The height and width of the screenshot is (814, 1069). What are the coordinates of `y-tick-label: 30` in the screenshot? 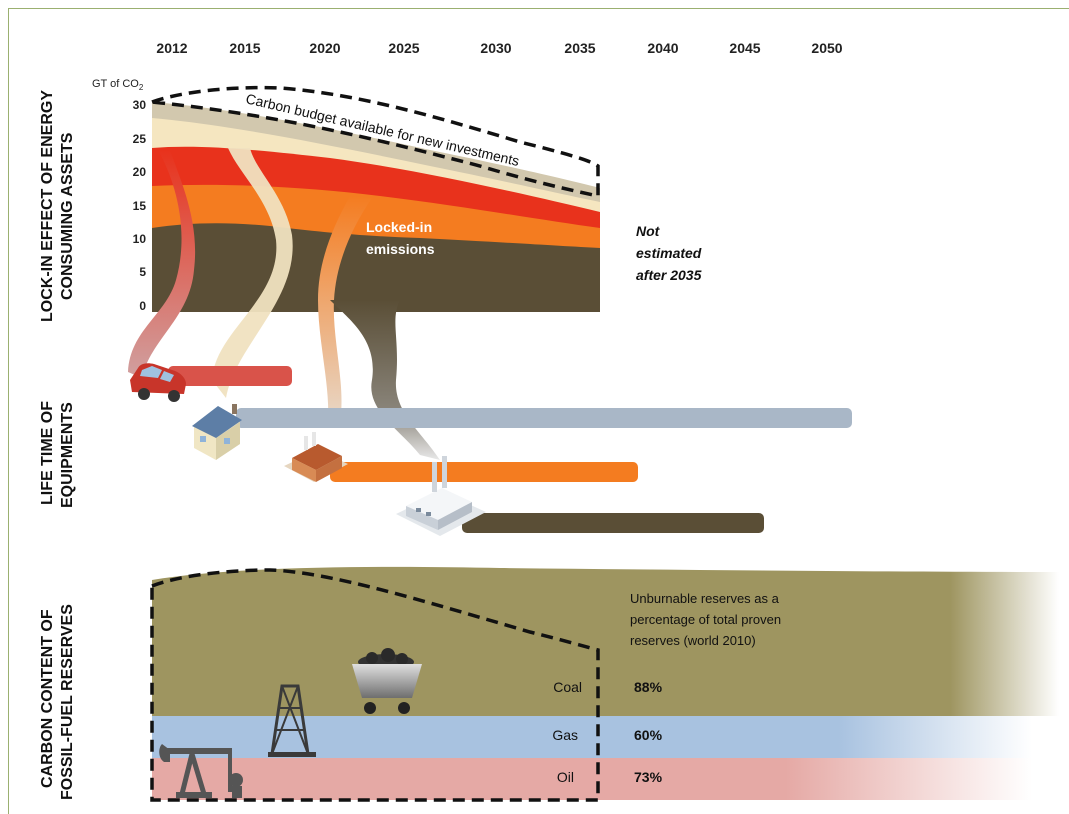 It's located at (140, 105).